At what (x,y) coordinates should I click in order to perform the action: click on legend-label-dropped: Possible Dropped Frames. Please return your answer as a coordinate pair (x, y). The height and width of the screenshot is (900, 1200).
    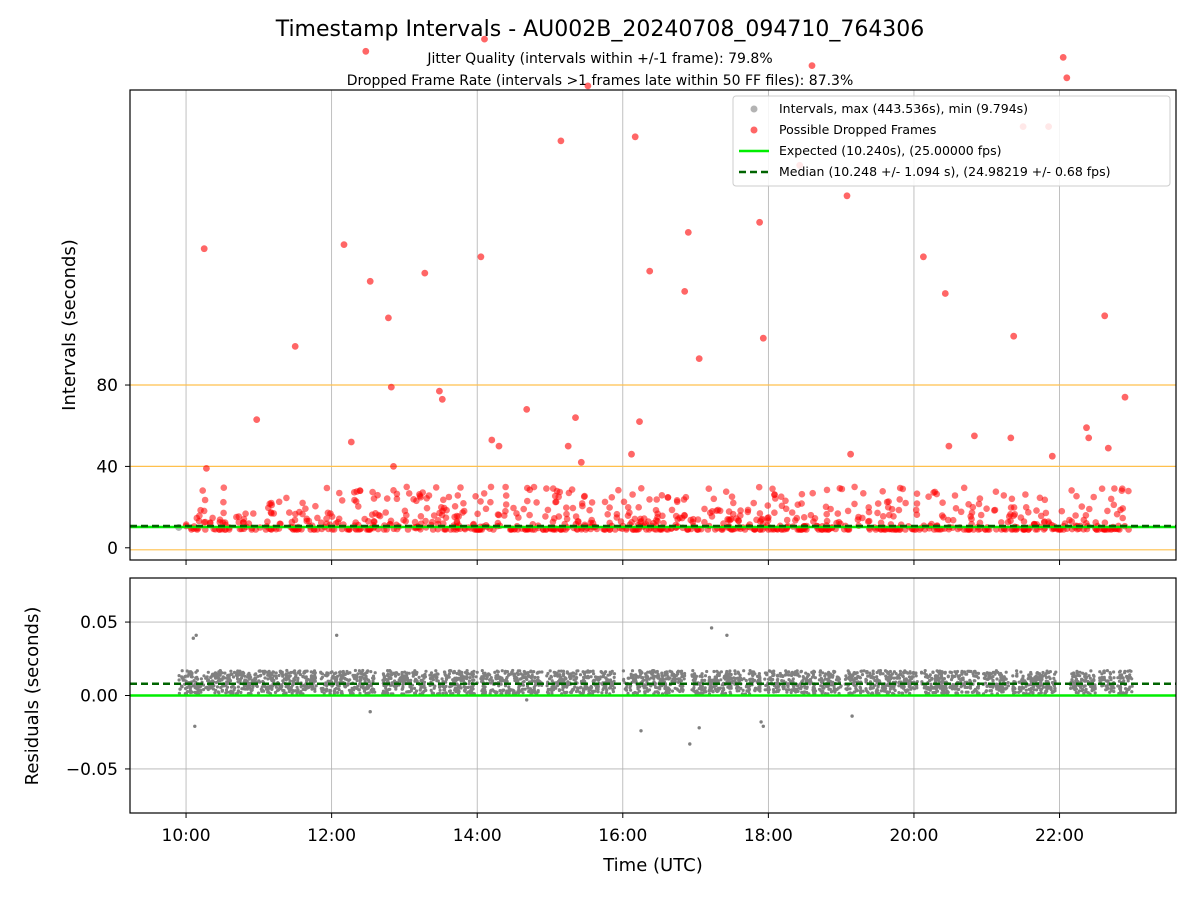
    Looking at the image, I should click on (857, 129).